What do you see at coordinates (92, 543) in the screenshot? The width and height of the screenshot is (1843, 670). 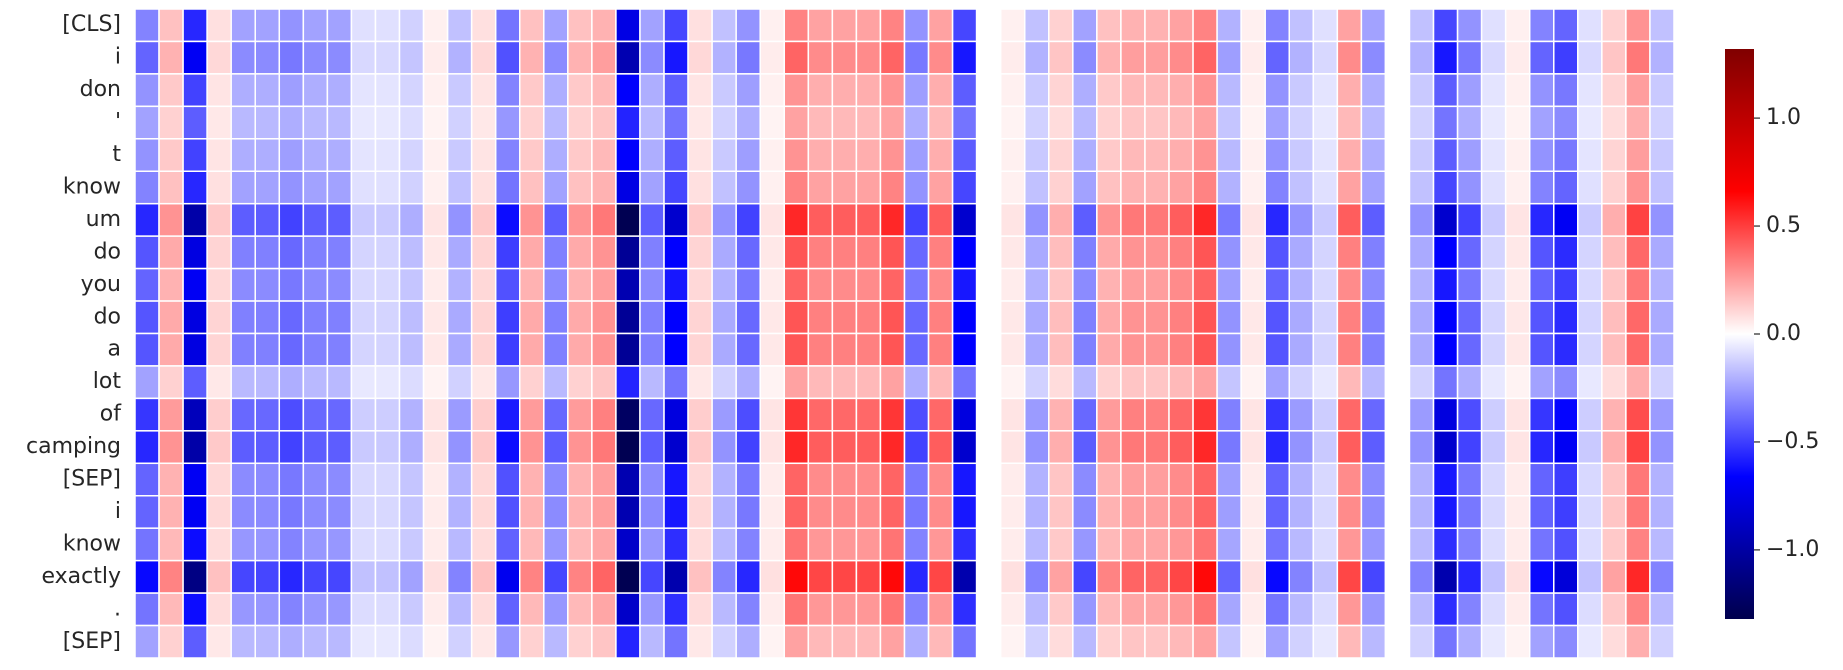 I see `row-label: know` at bounding box center [92, 543].